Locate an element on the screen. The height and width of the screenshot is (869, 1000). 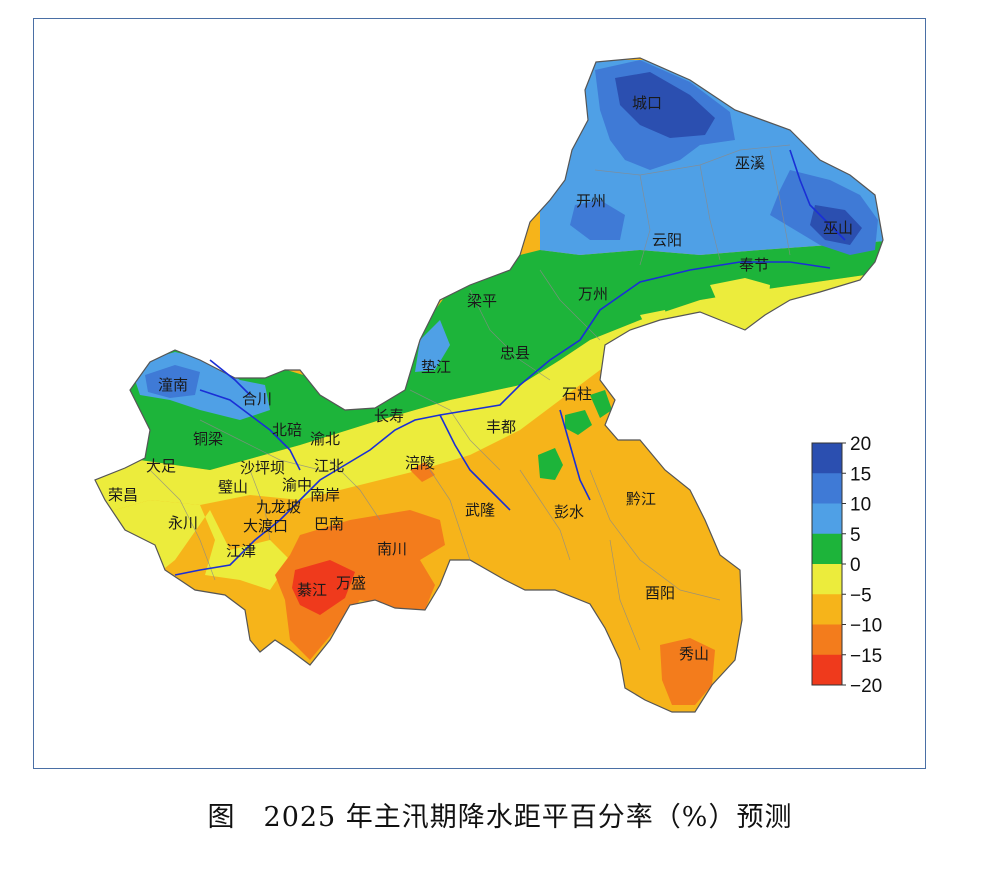
place-label: 永川 is located at coordinates (183, 523).